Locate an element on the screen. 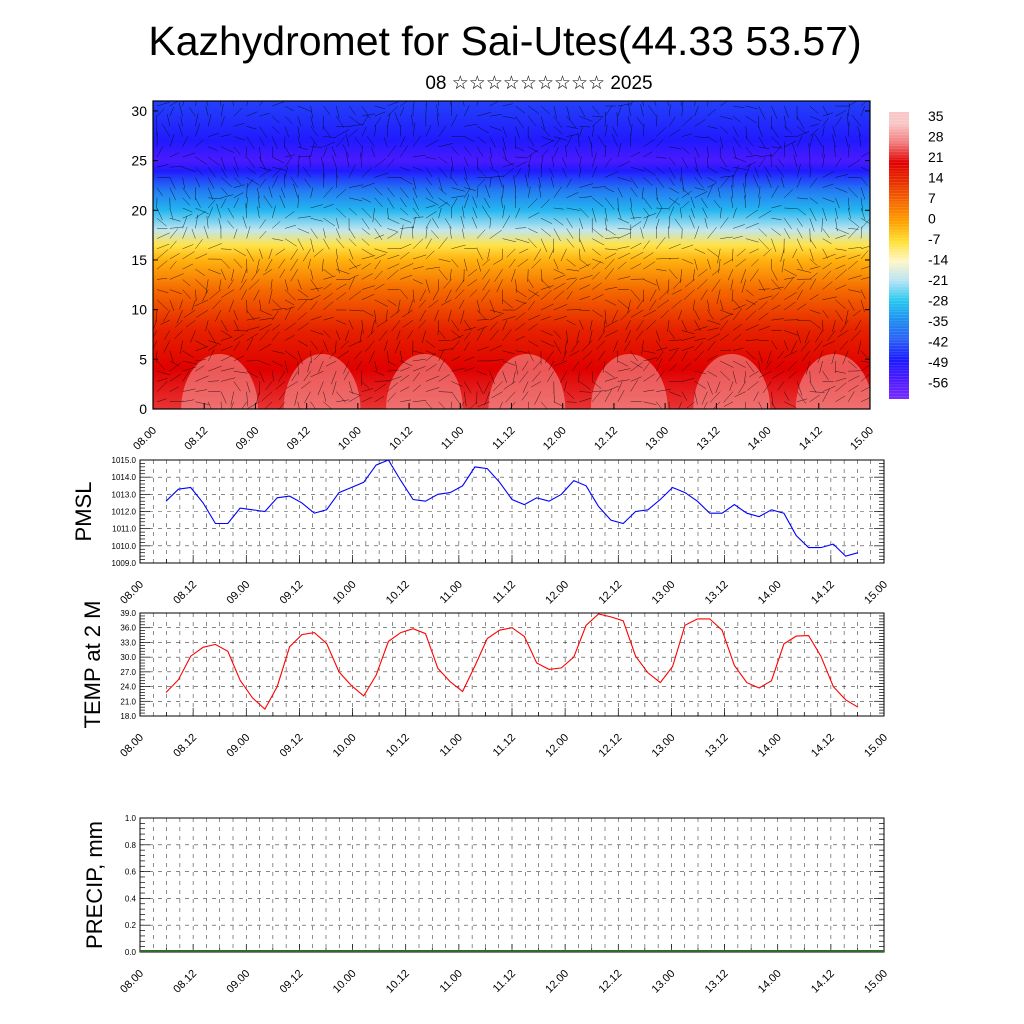 The width and height of the screenshot is (1024, 1024). colorbar-level-lines is located at coordinates (899, 255).